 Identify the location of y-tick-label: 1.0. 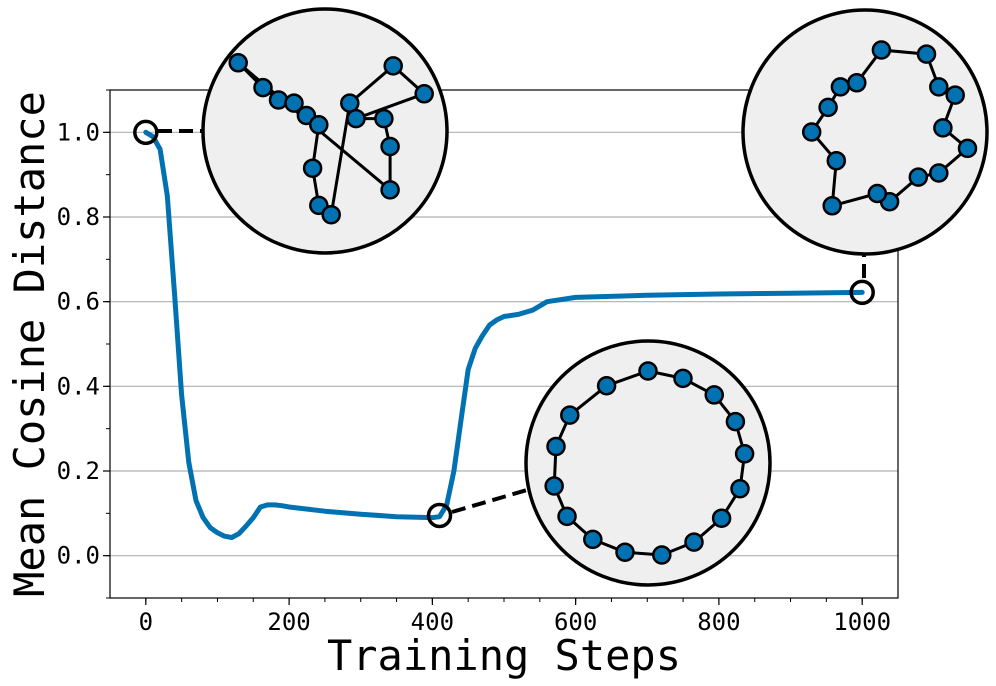
(78, 132).